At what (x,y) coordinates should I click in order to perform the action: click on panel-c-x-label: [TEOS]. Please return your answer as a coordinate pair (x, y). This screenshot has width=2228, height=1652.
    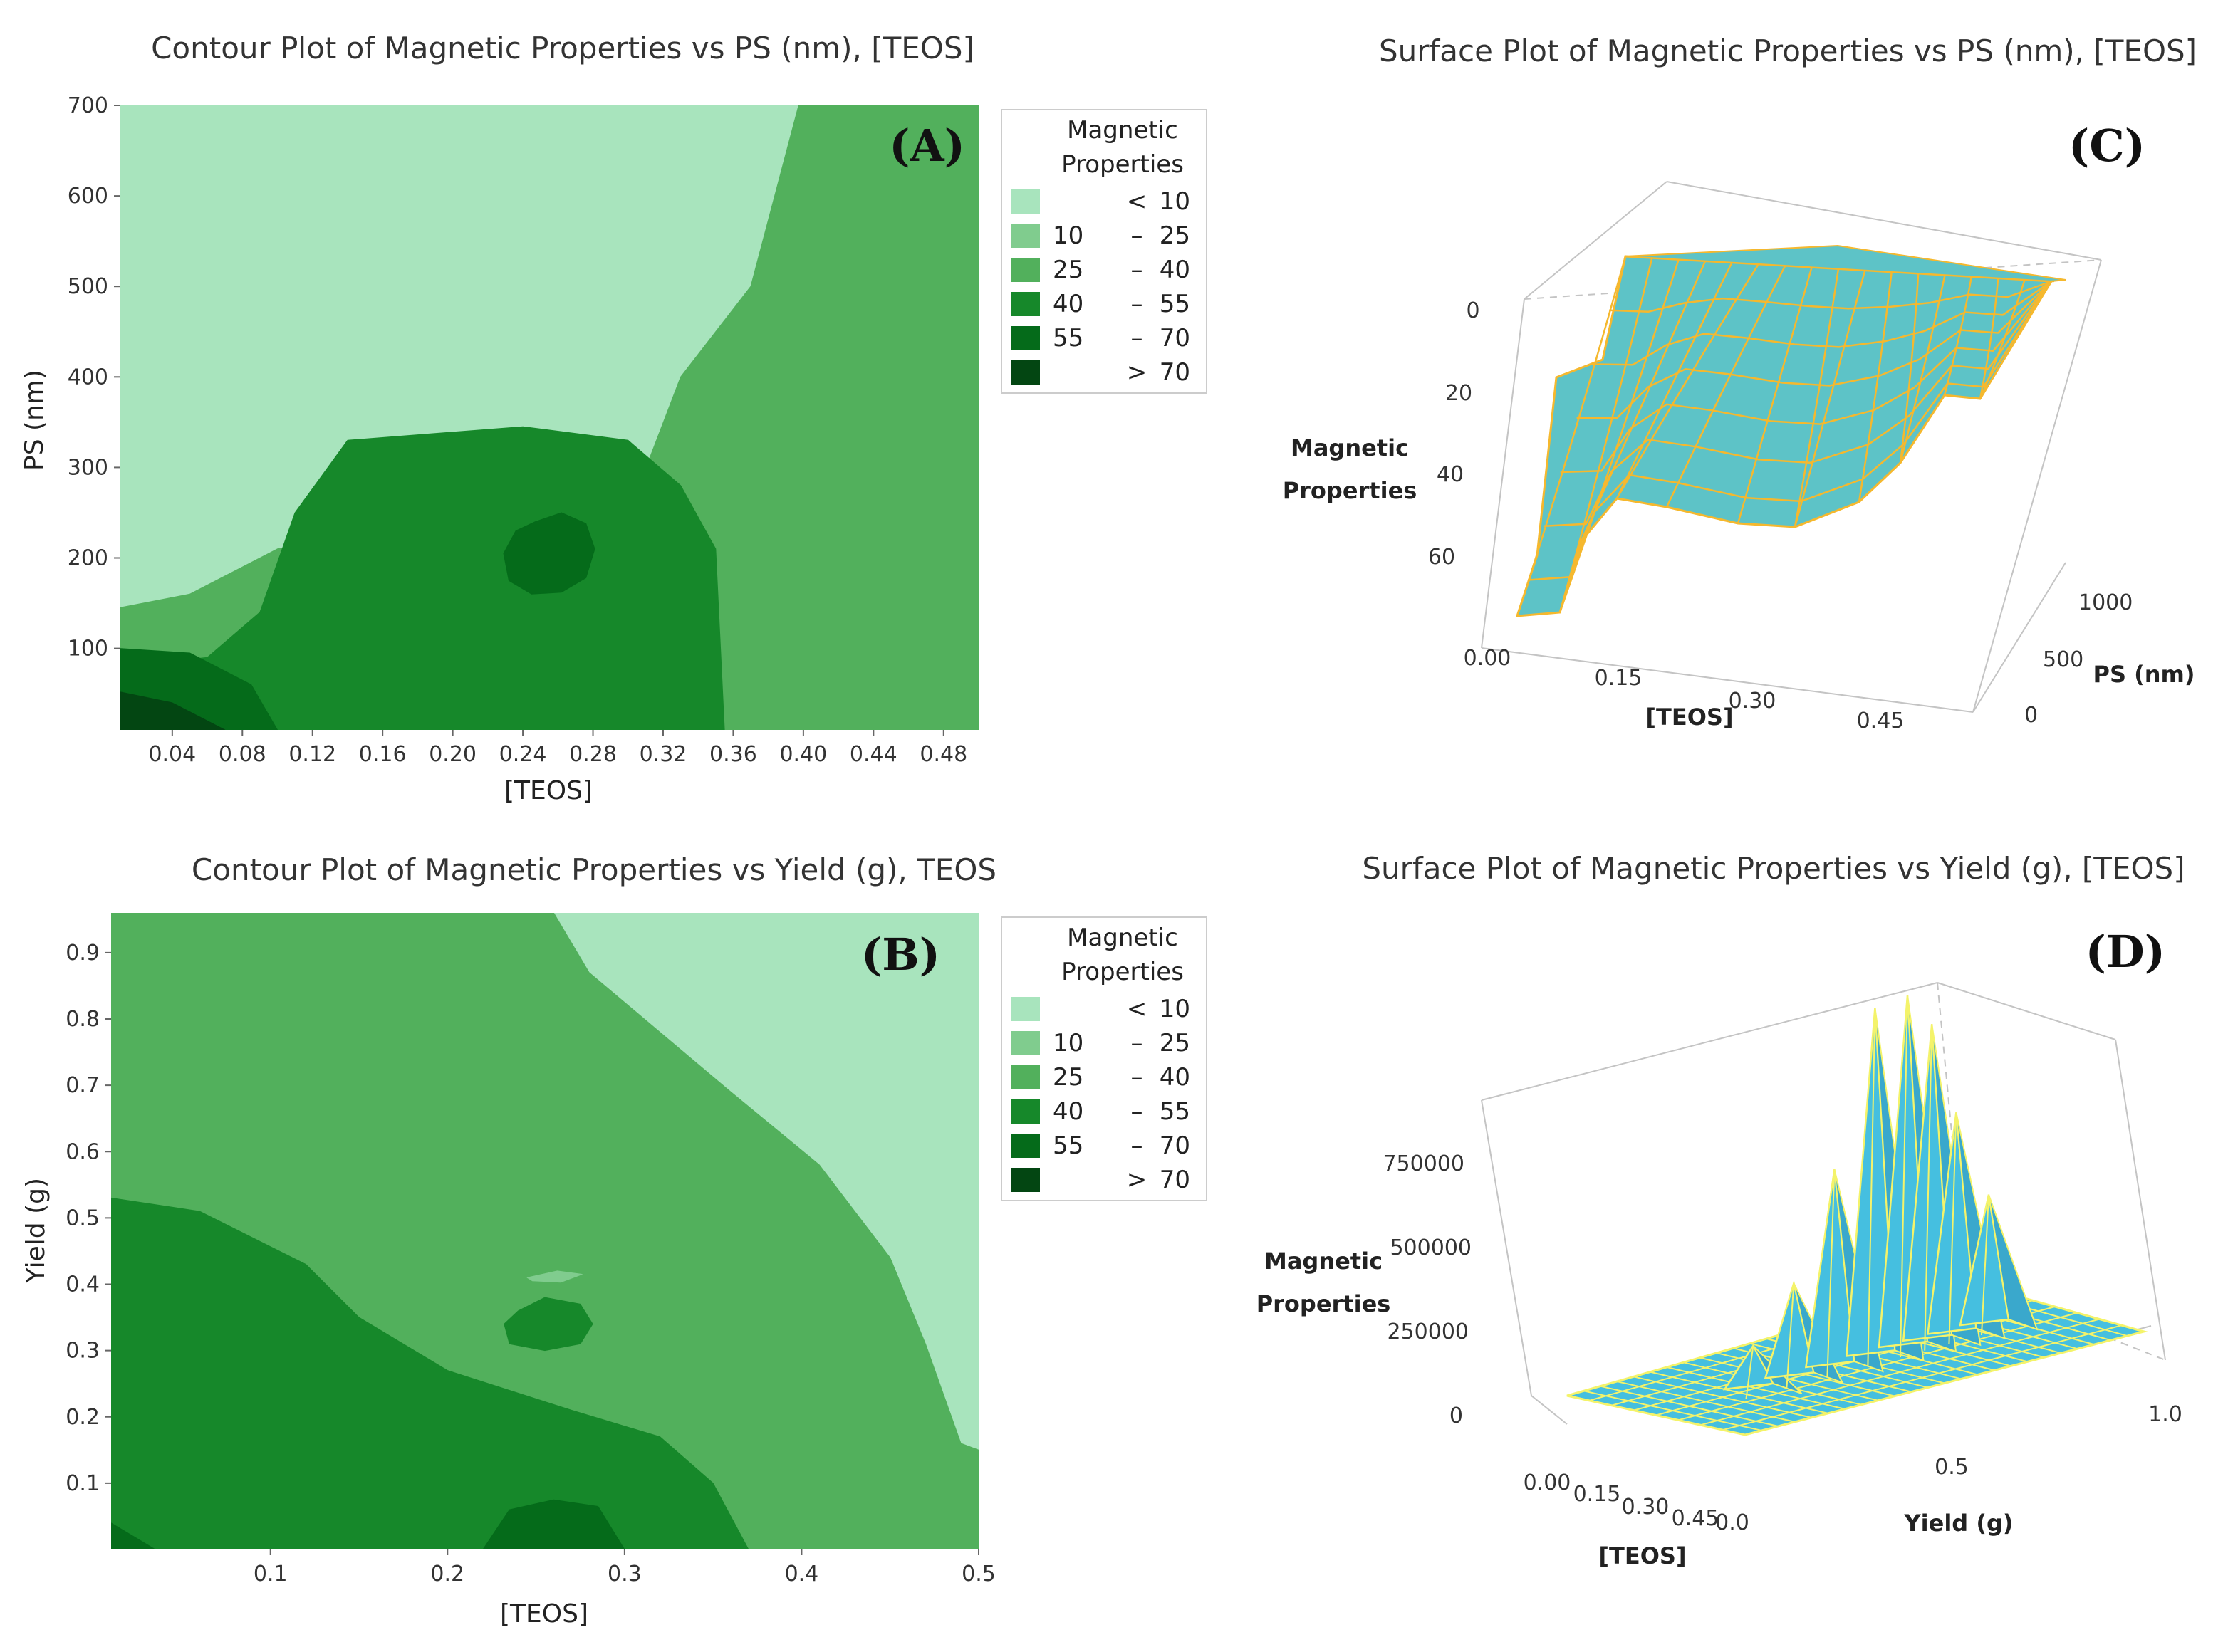
    Looking at the image, I should click on (1689, 717).